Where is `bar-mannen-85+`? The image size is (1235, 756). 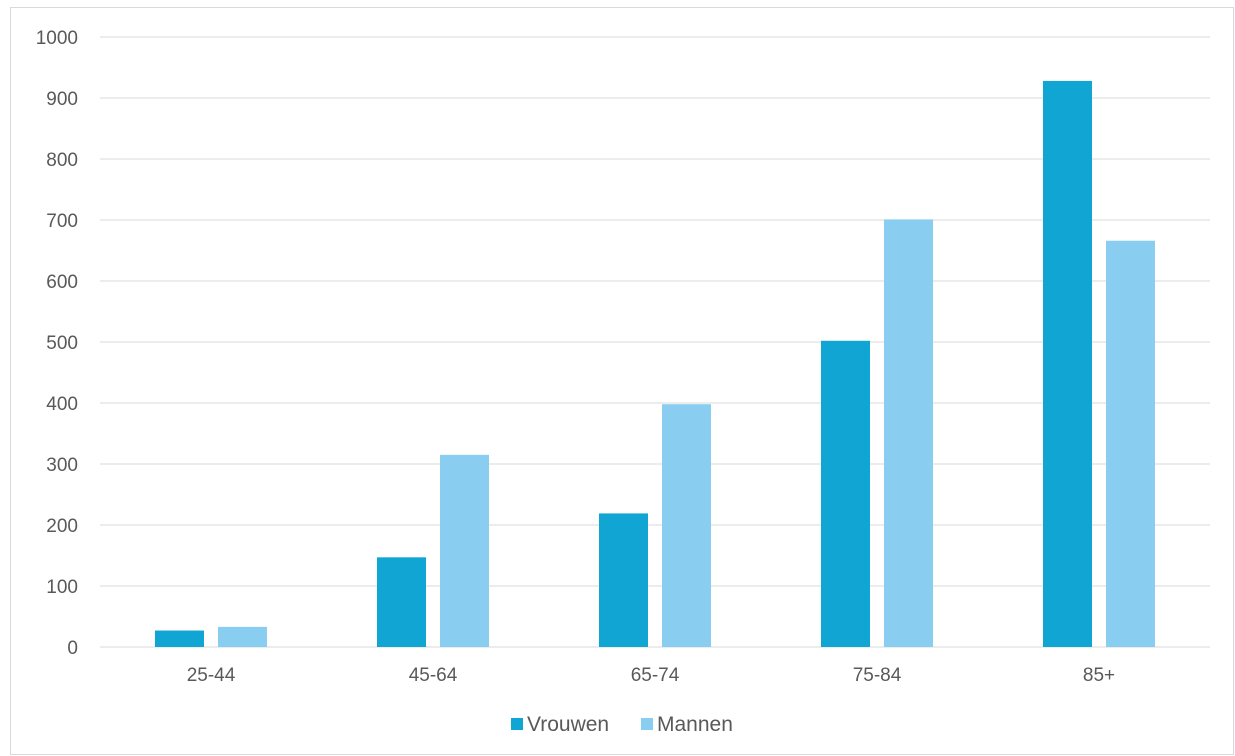 bar-mannen-85+ is located at coordinates (1130, 444).